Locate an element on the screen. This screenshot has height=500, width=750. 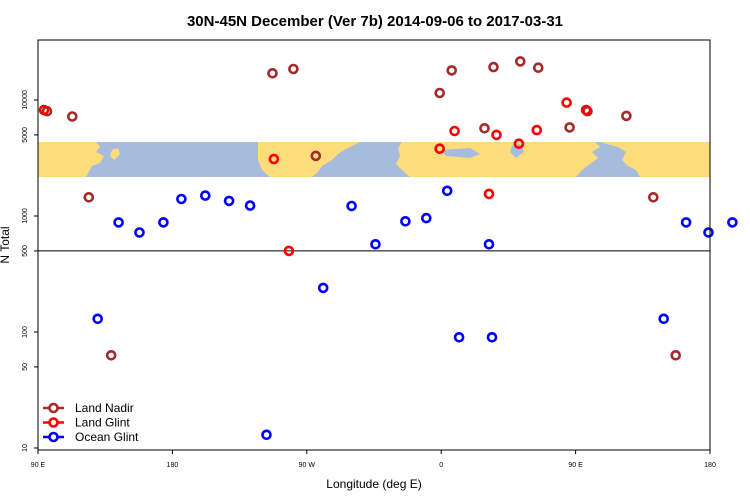
y-tick-label-1: 50 is located at coordinates (25, 367).